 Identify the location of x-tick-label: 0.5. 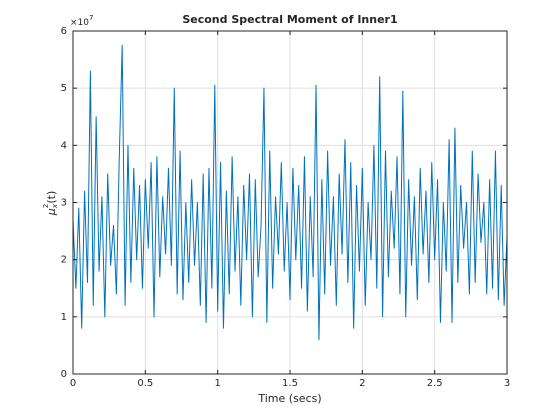
(145, 383).